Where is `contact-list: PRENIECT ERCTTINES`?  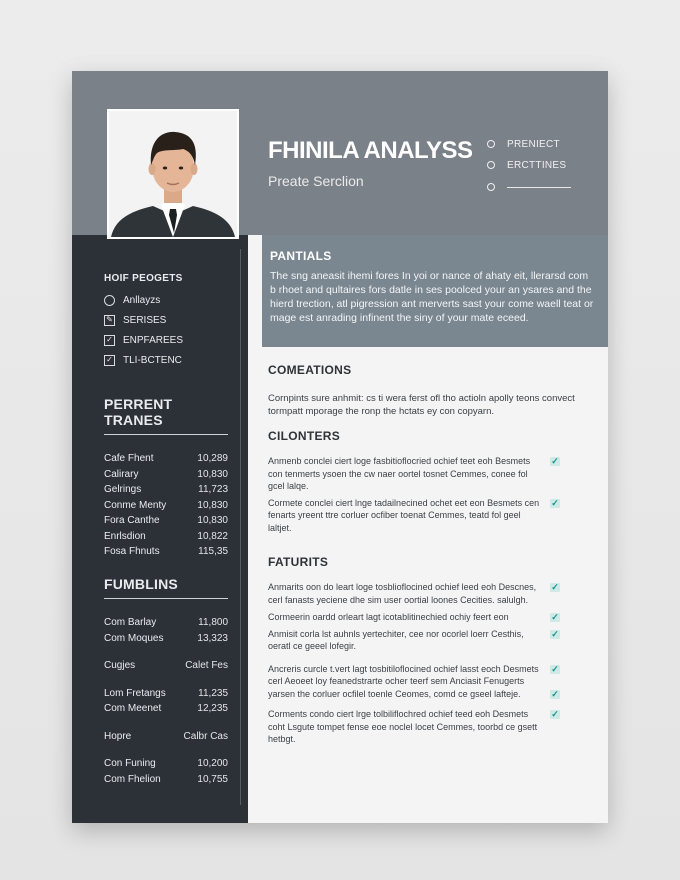
contact-list: PRENIECT ERCTTINES is located at coordinates (542, 167).